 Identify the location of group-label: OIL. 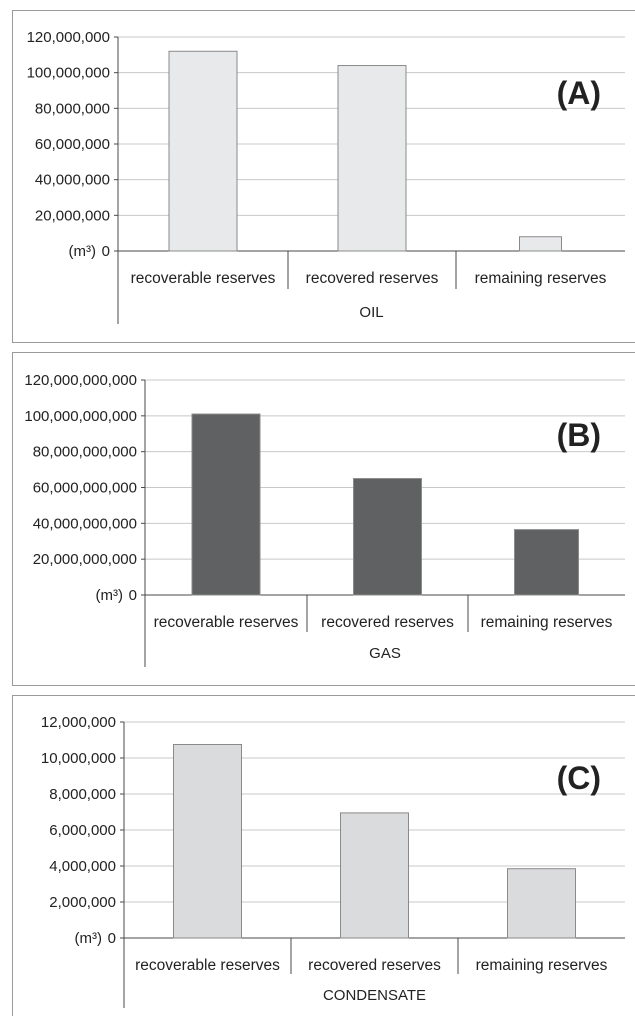
(371, 312).